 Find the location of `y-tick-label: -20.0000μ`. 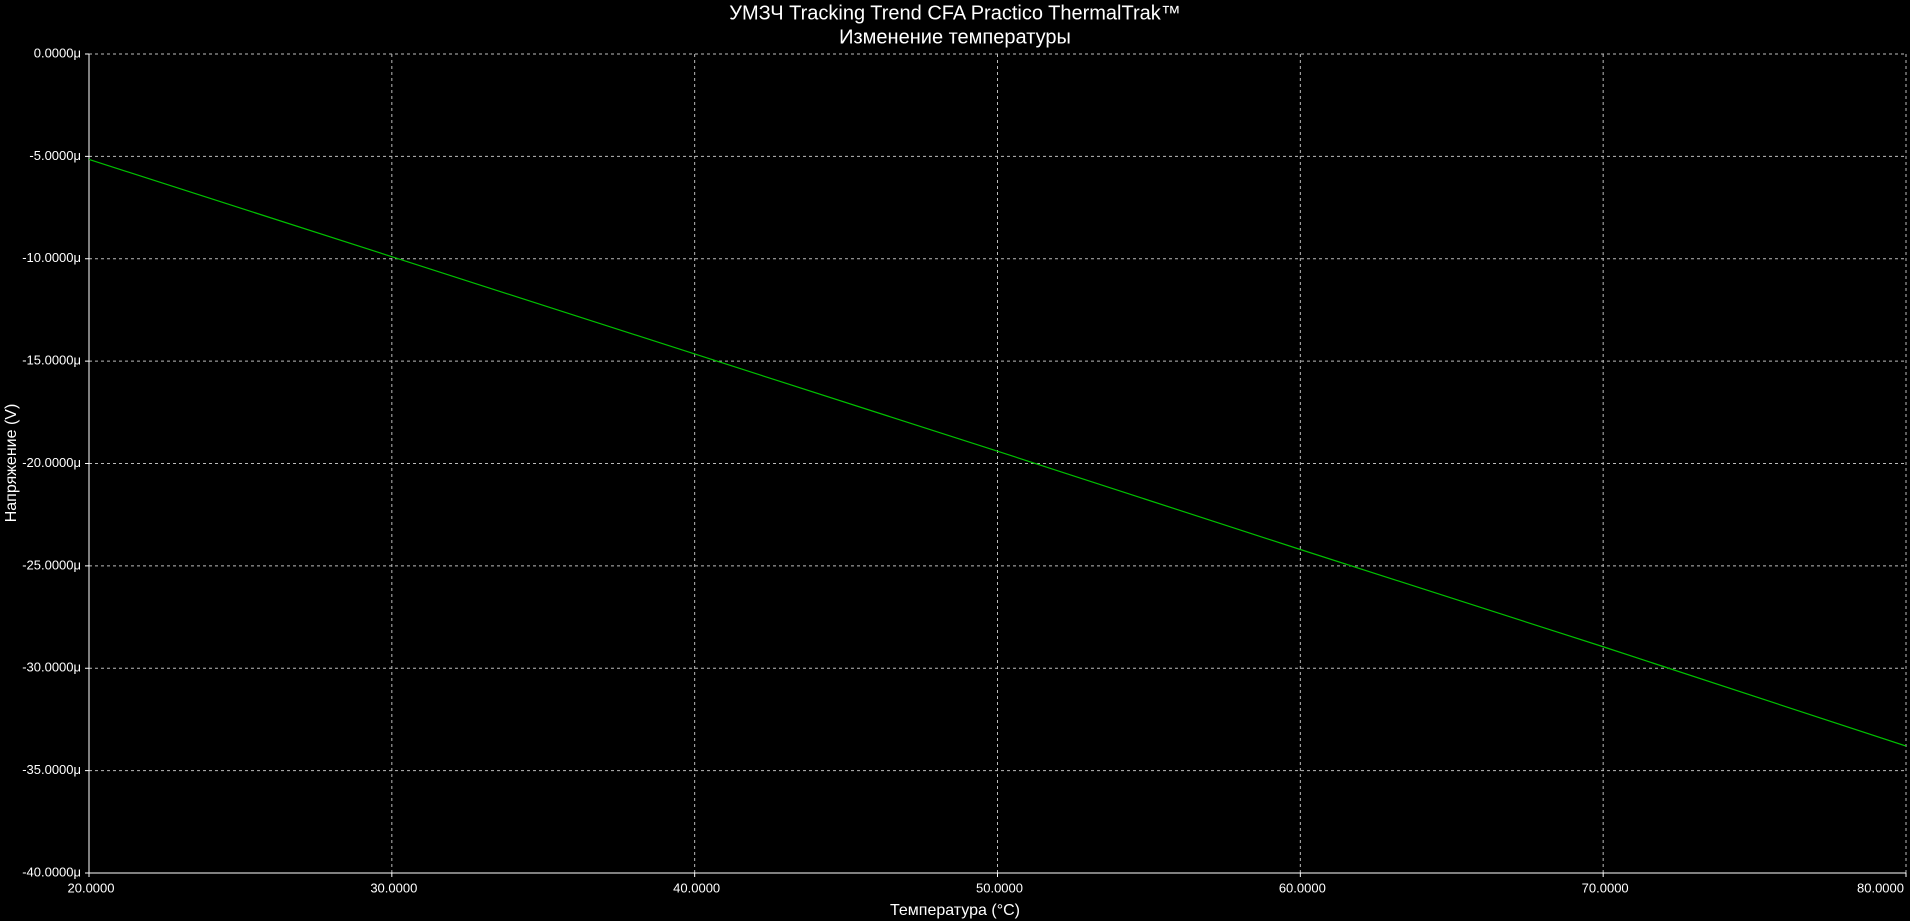

y-tick-label: -20.0000μ is located at coordinates (51, 462).